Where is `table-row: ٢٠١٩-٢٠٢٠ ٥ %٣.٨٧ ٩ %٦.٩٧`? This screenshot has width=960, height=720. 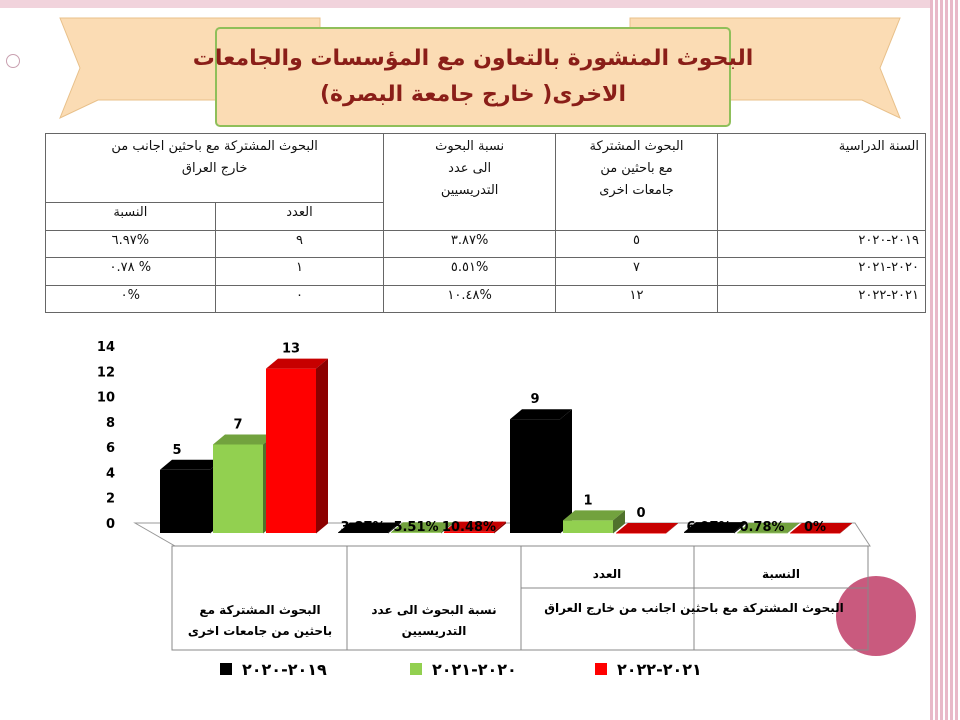
table-row: ٢٠١٩-٢٠٢٠ ٥ %٣.٨٧ ٩ %٦.٩٧ is located at coordinates (485, 244).